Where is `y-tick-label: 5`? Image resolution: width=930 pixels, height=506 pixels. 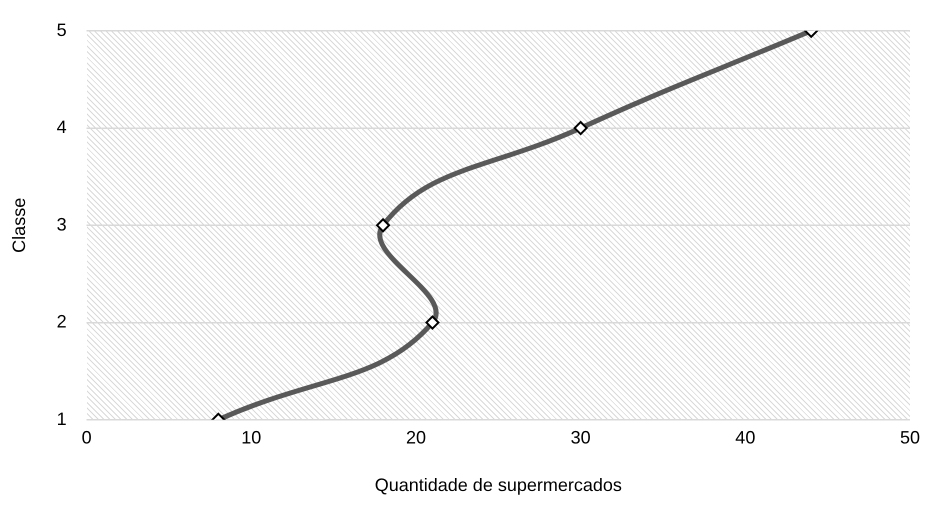
y-tick-label: 5 is located at coordinates (61, 30).